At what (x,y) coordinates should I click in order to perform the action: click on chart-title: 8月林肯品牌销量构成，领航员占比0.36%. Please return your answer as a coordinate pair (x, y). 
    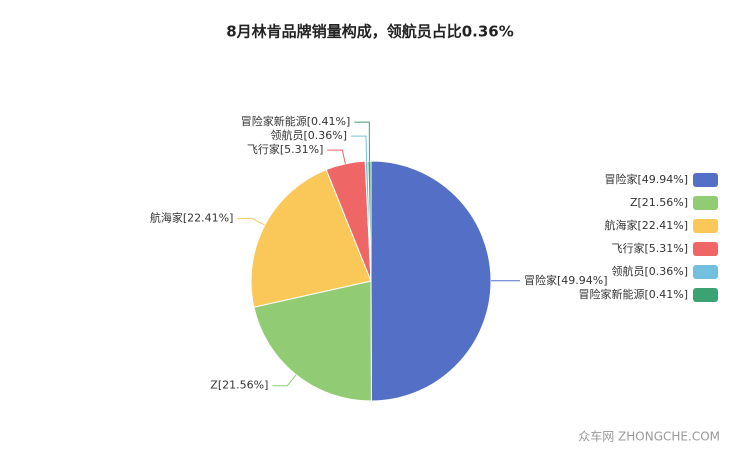
    Looking at the image, I should click on (369, 32).